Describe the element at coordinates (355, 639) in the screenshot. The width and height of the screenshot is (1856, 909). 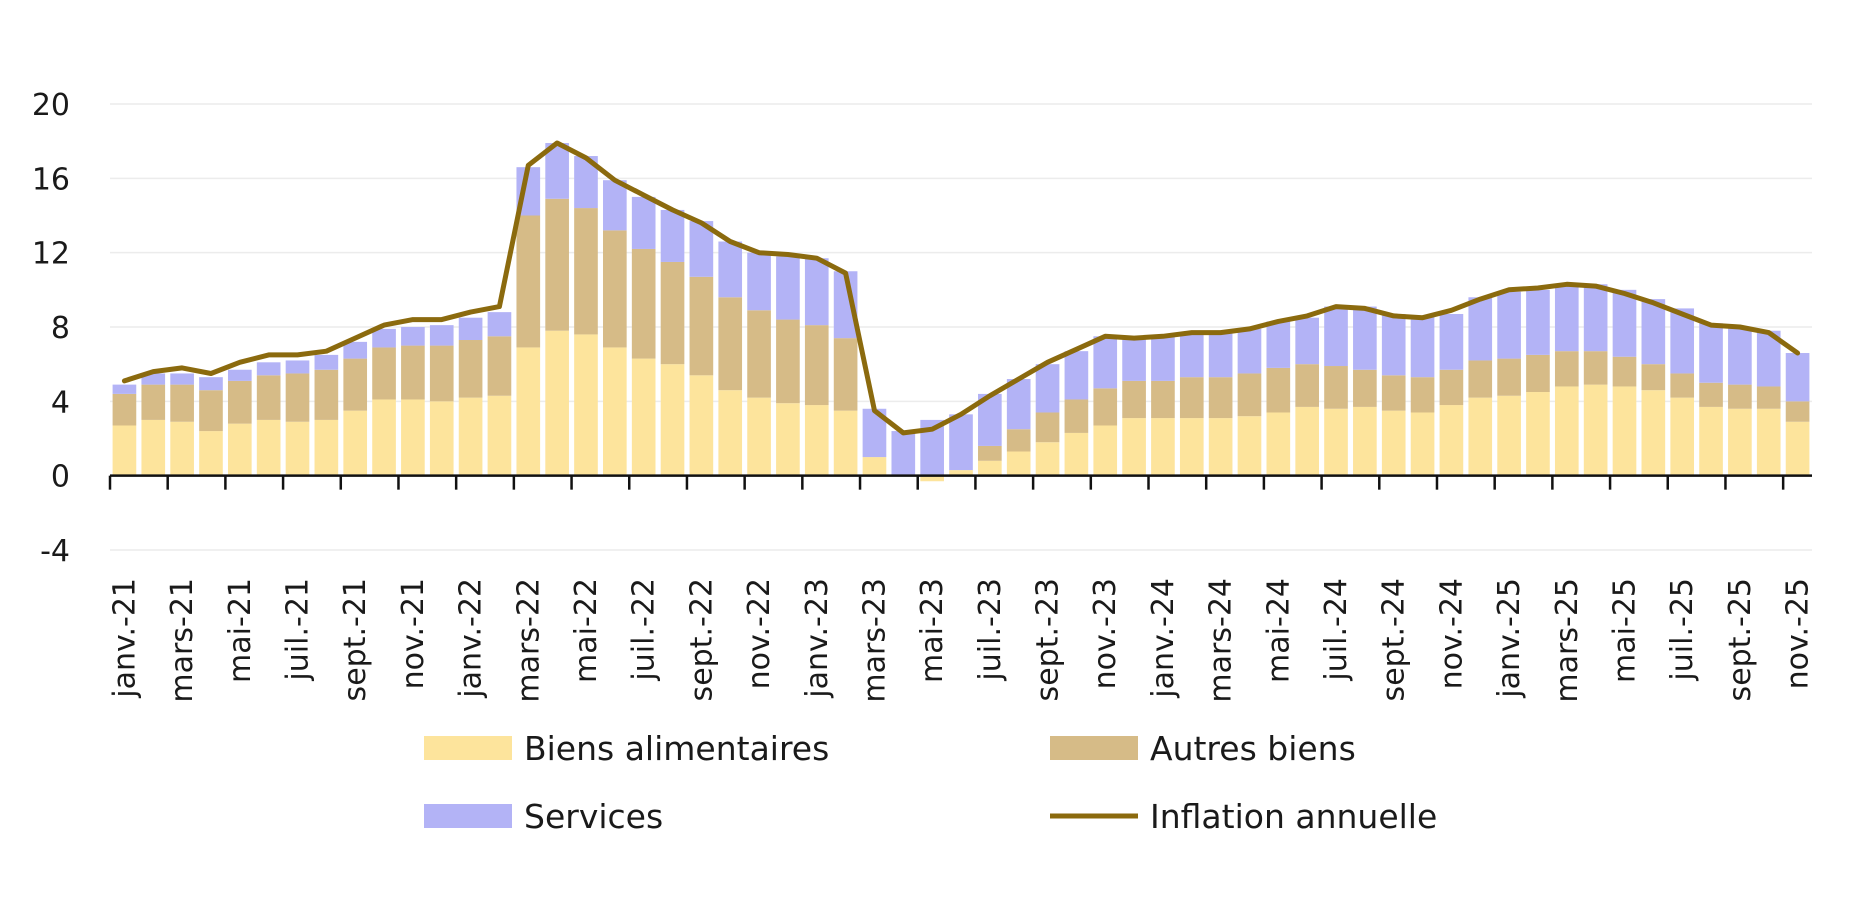
I see `x-tick-label: sept.-21` at that location.